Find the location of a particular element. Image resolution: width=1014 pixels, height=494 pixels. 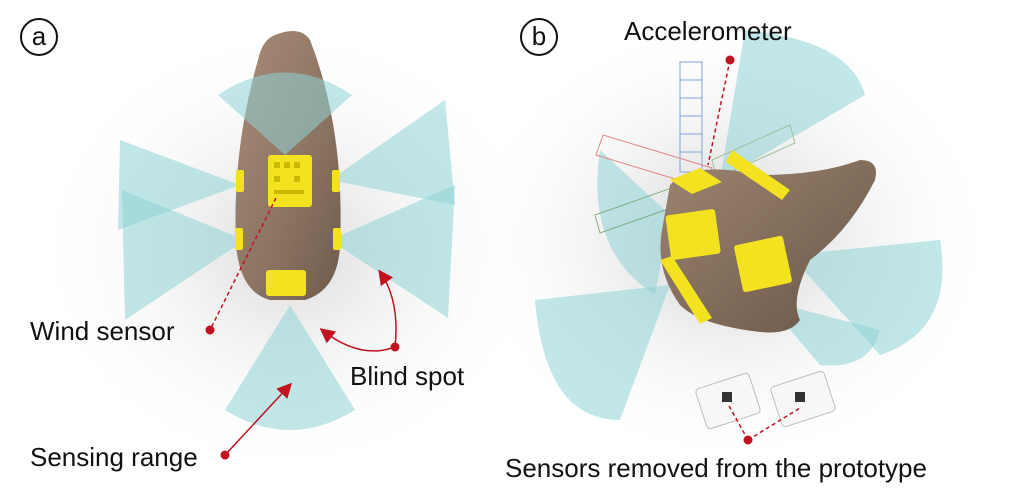

sensing-range-label: Sensing range is located at coordinates (114, 457).